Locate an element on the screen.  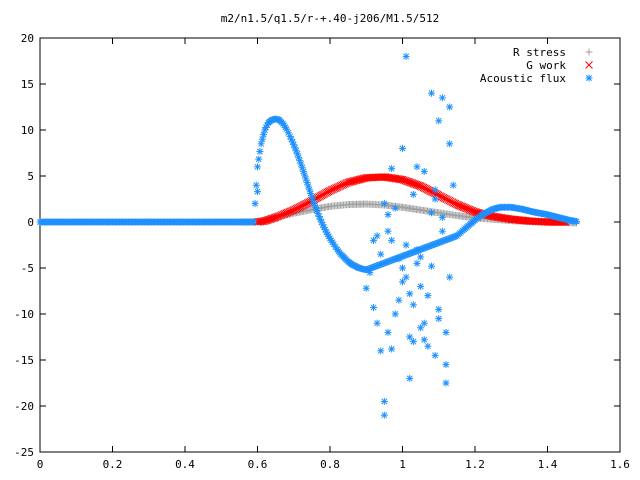
x-tick-label: 1.2 is located at coordinates (475, 464).